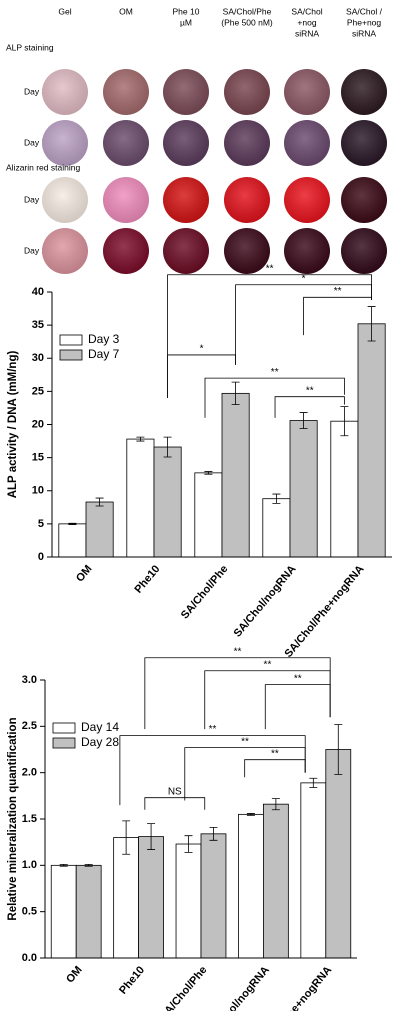 The height and width of the screenshot is (1011, 400). What do you see at coordinates (324, 611) in the screenshot?
I see `x-tick-label: SA/Chol/Phe+nogRNA` at bounding box center [324, 611].